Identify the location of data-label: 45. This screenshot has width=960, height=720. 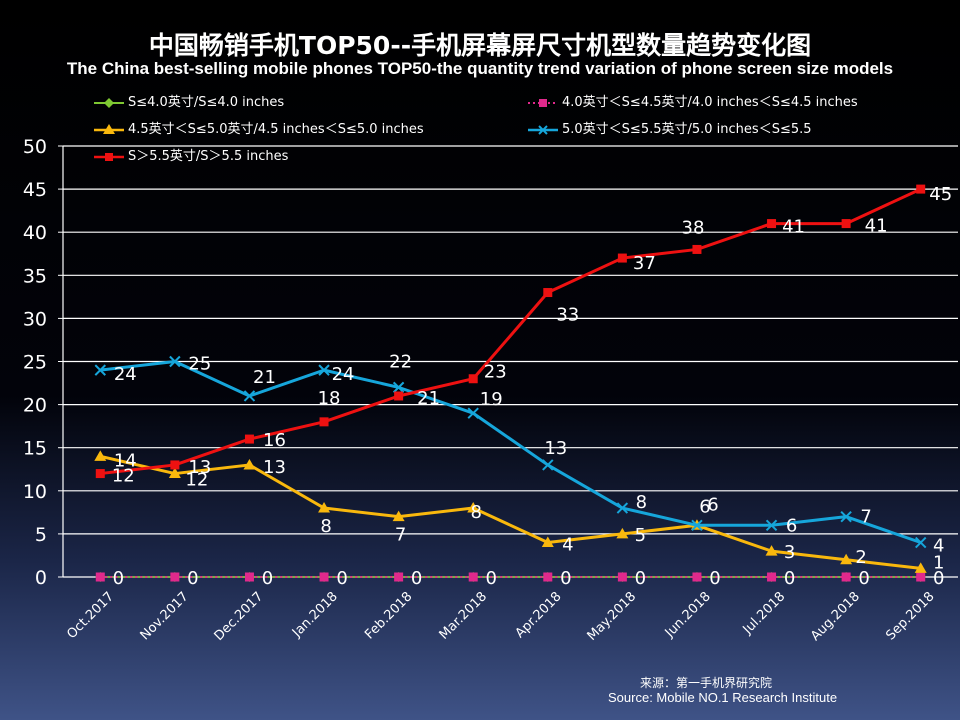
(940, 194).